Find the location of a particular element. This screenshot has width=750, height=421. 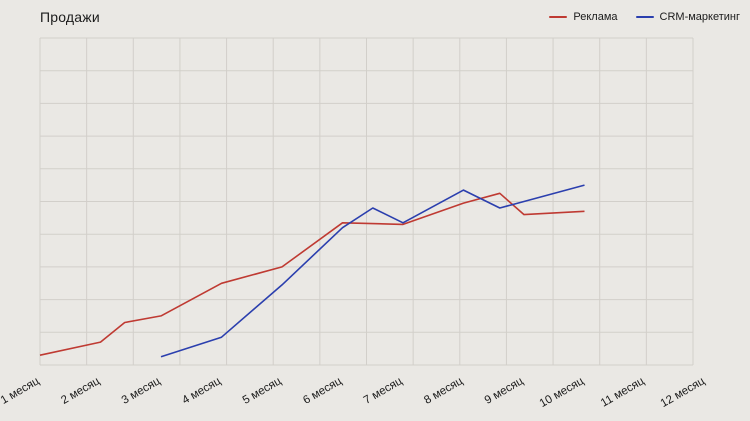

x-axis-label: 1 месяц is located at coordinates (21, 391).